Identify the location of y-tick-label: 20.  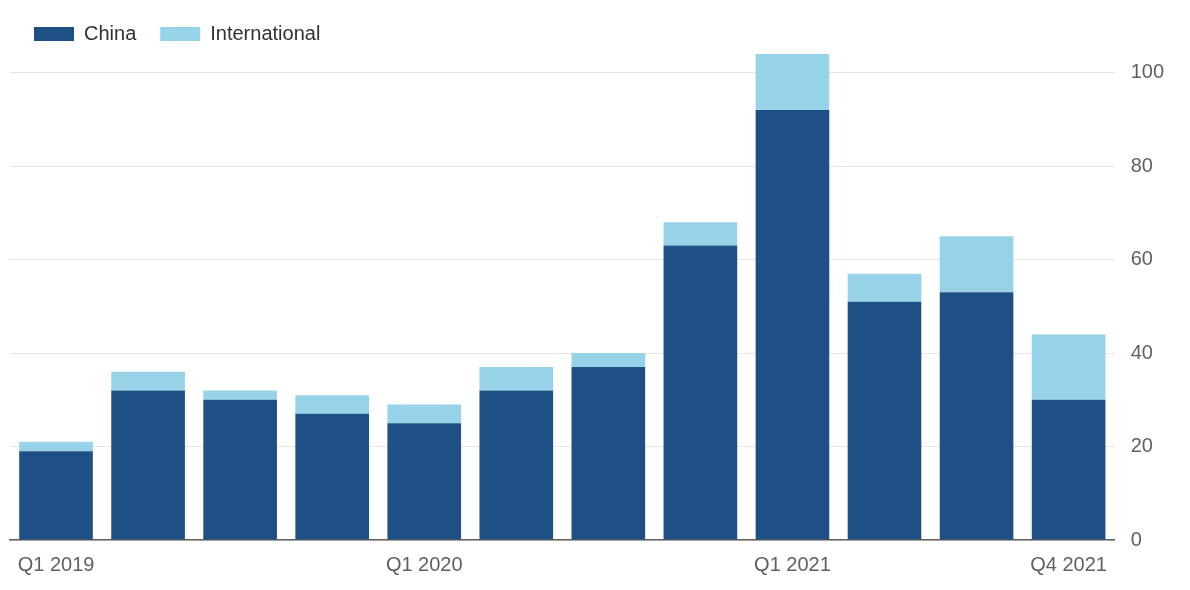
(1141, 445).